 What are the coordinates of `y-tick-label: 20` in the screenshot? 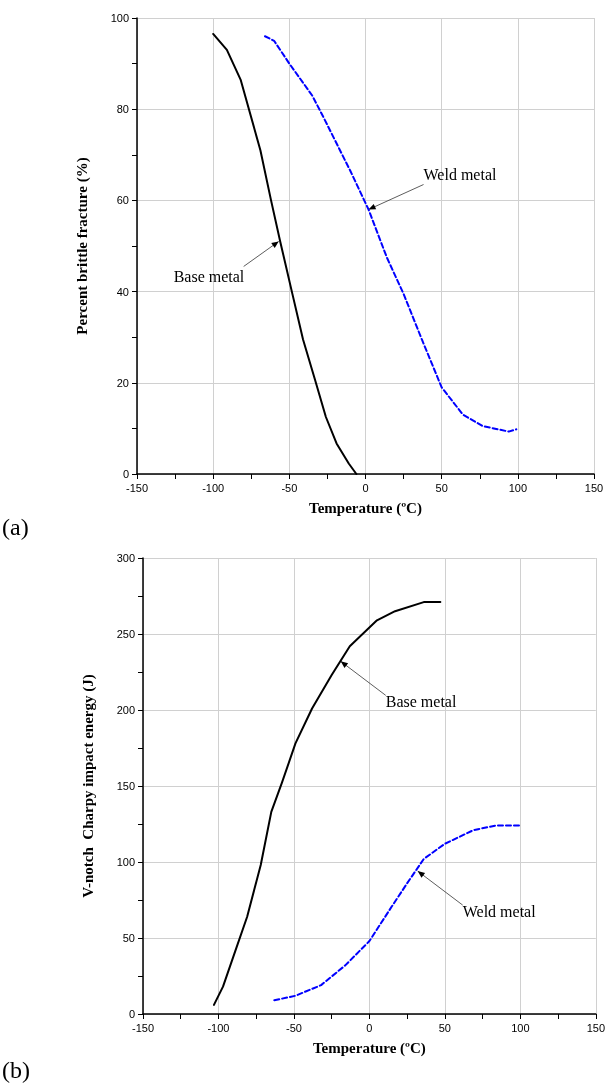 It's located at (122, 382).